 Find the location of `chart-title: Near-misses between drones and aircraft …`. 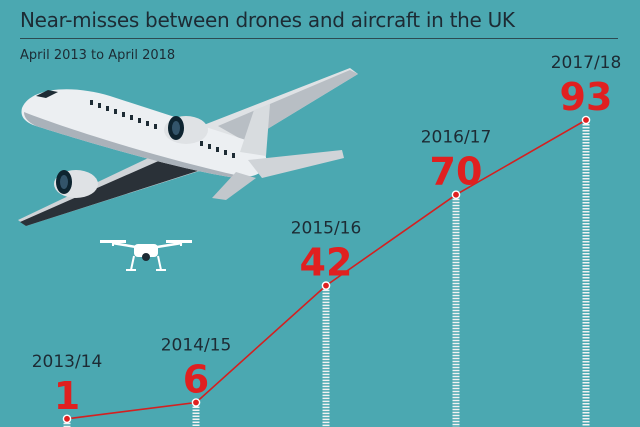

chart-title: Near-misses between drones and aircraft … is located at coordinates (267, 20).